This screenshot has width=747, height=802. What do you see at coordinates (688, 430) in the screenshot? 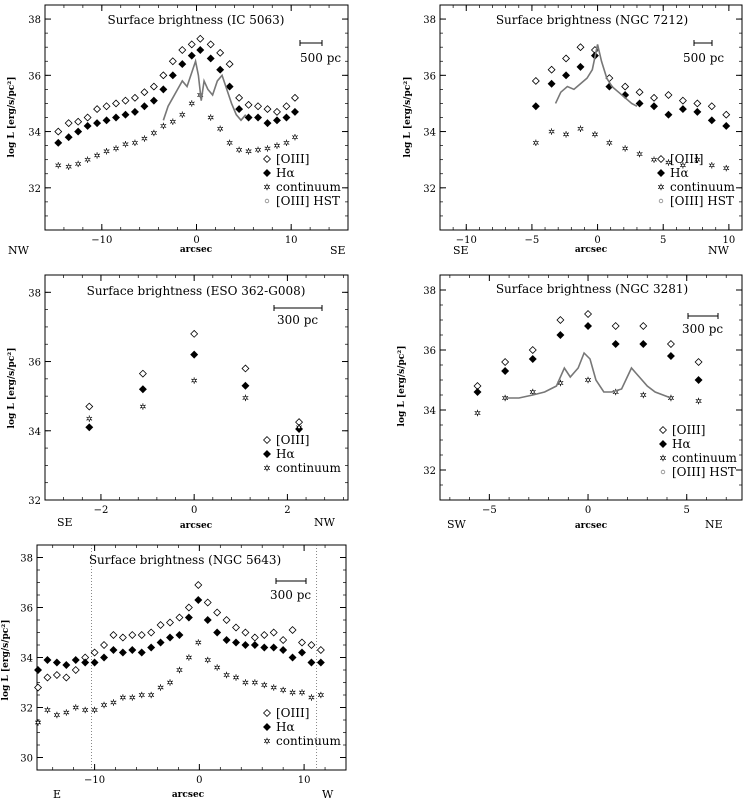
I see `legend-label: [OIII]` at bounding box center [688, 430].